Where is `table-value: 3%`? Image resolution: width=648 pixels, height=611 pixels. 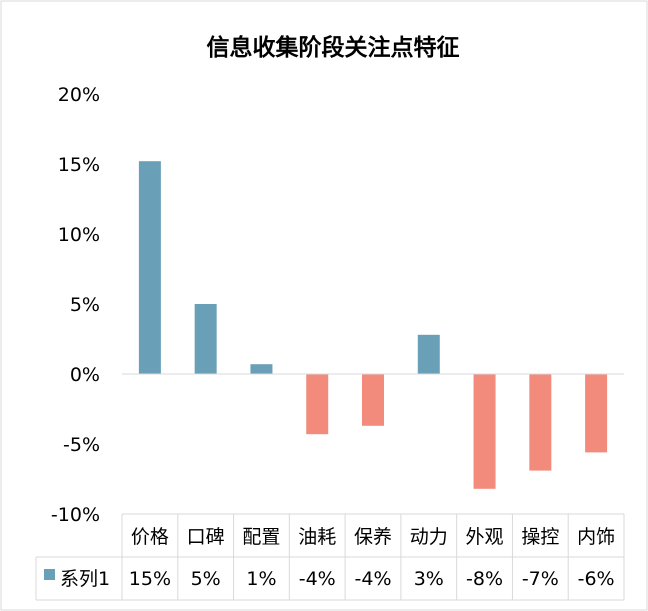 table-value: 3% is located at coordinates (429, 579).